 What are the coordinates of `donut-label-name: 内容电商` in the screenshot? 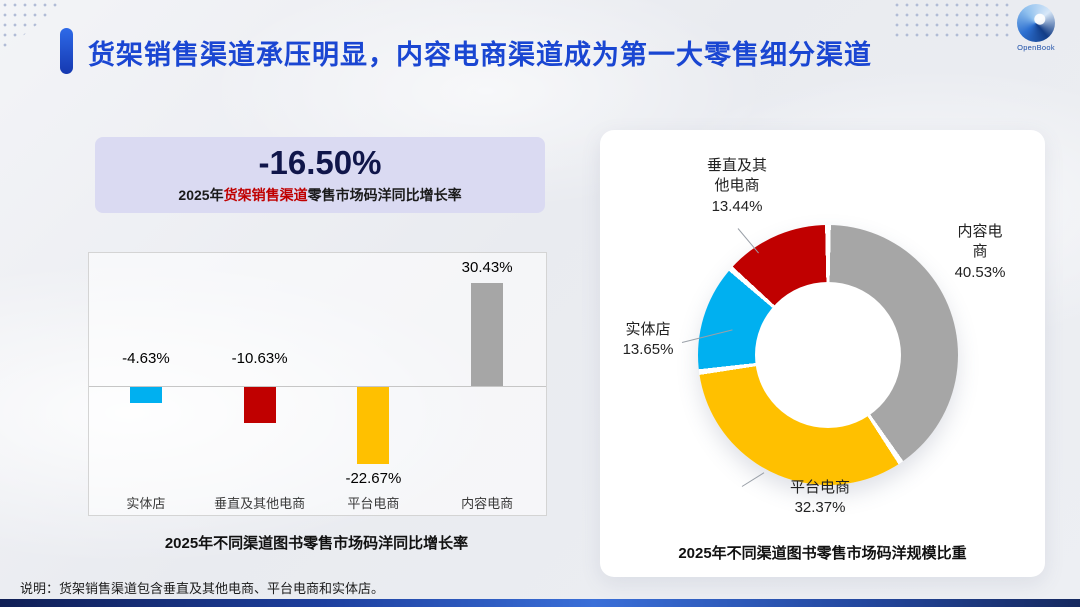 It's located at (980, 242).